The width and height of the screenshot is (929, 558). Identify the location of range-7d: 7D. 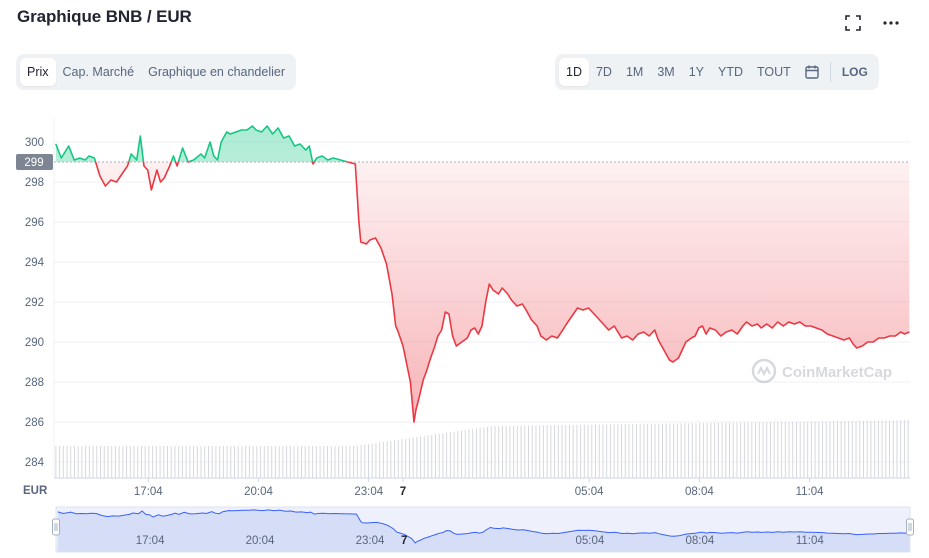
(603, 72).